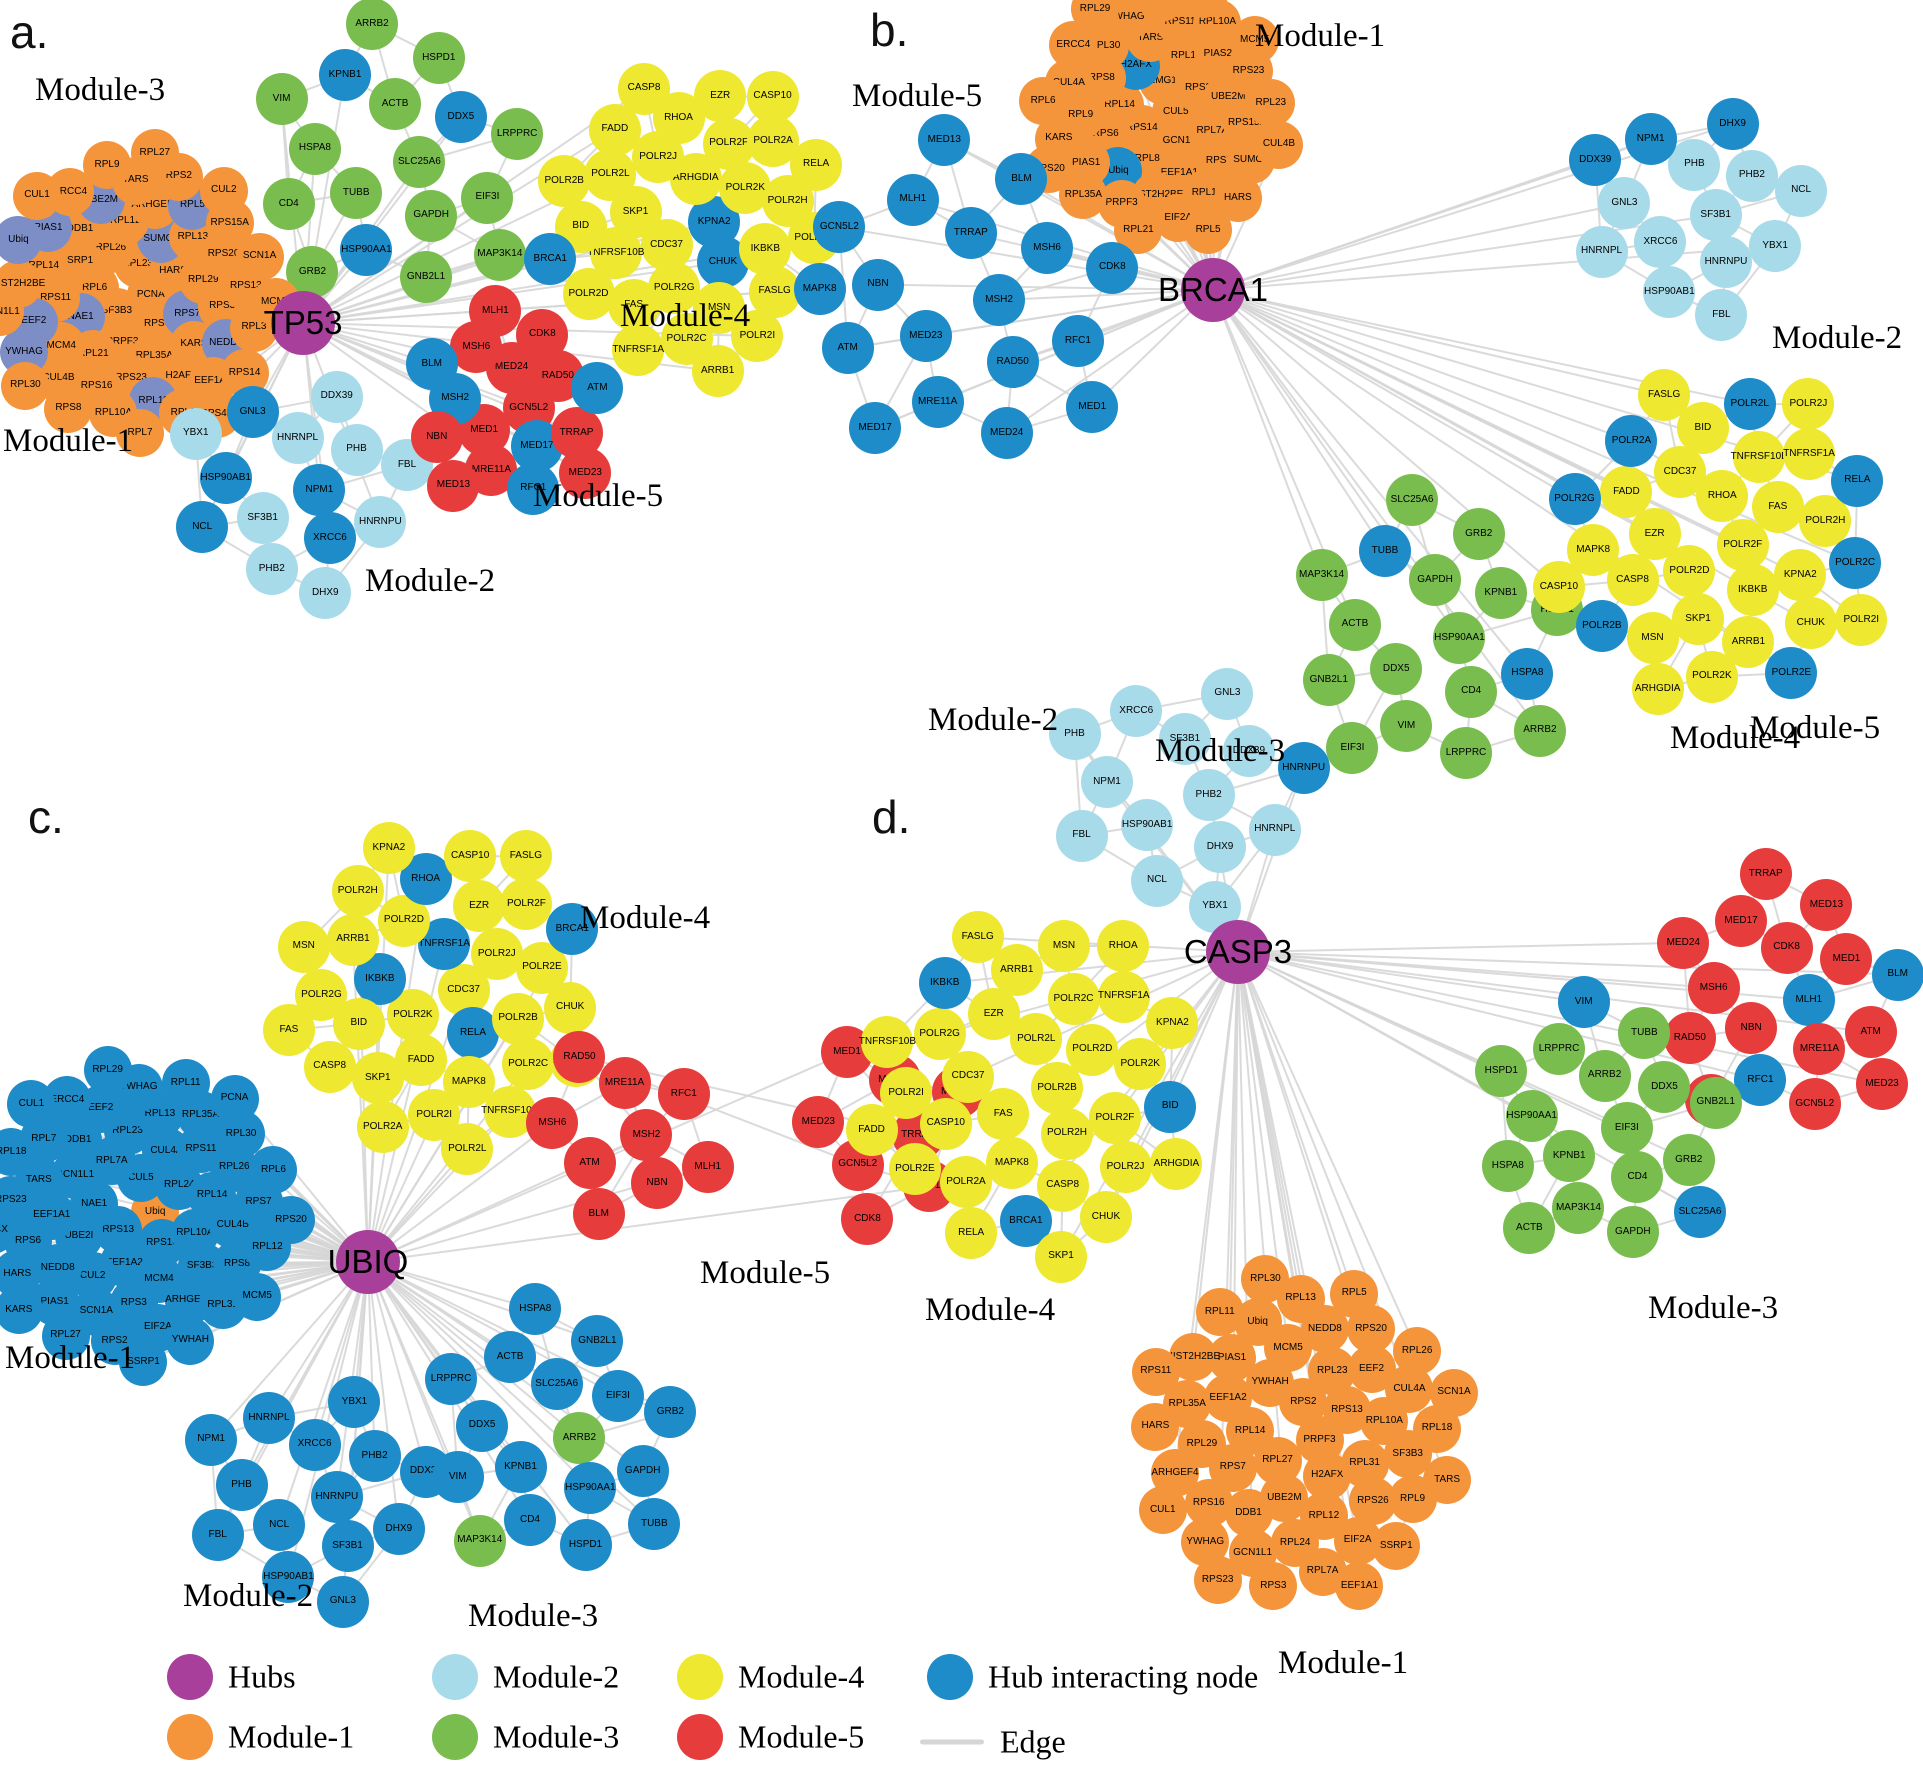 The width and height of the screenshot is (1923, 1775). Describe the element at coordinates (467, 1148) in the screenshot. I see `network-node: POLR2L` at that location.